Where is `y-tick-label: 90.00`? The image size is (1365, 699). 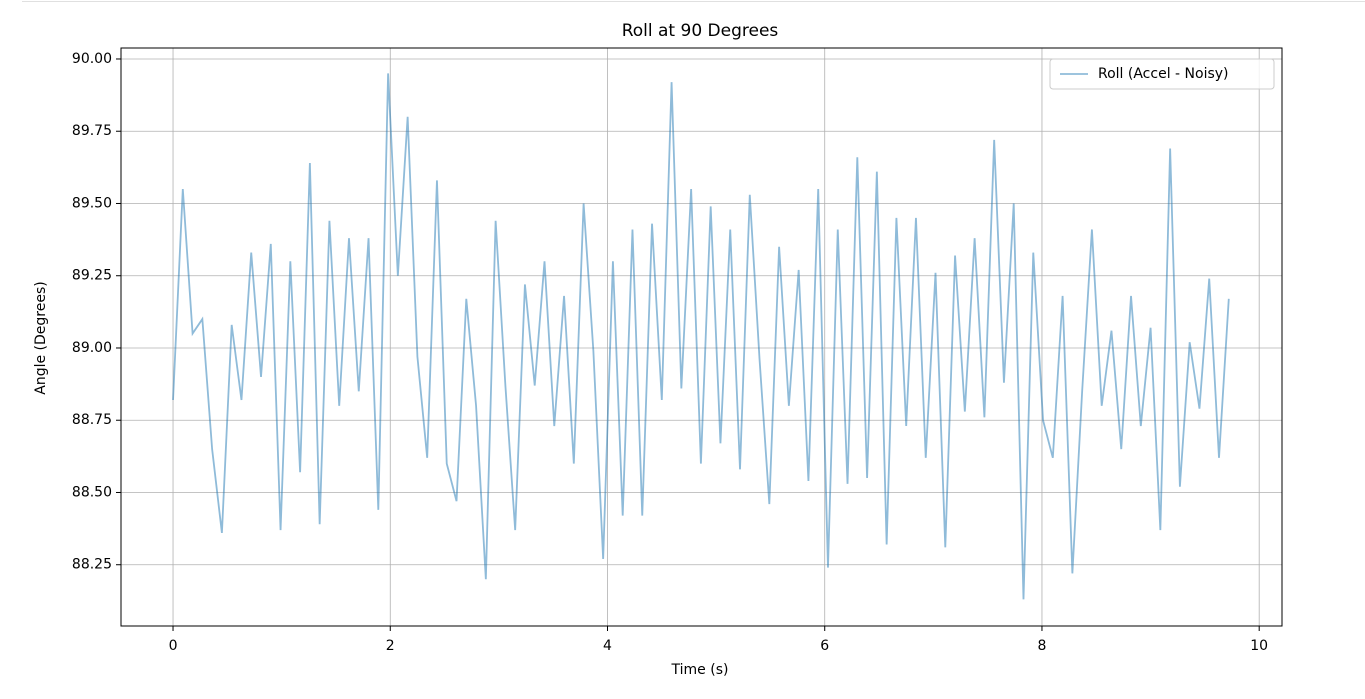
y-tick-label: 90.00 is located at coordinates (92, 59).